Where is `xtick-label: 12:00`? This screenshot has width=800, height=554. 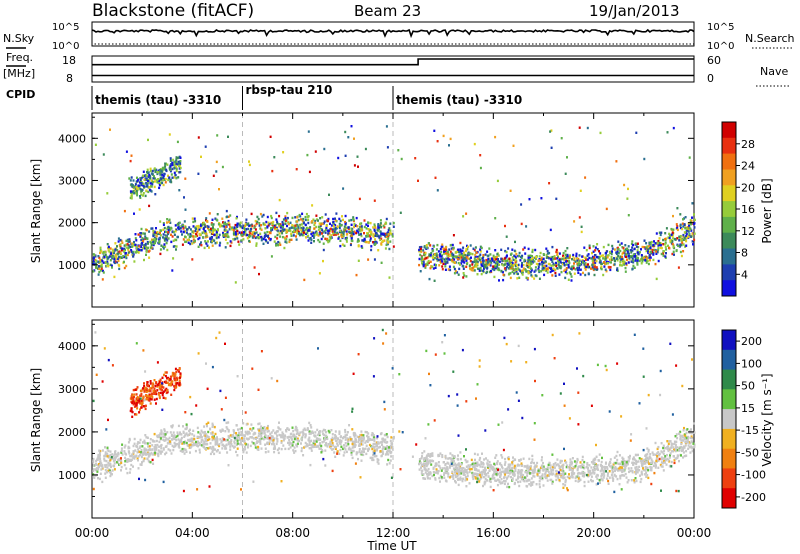
xtick-label: 12:00 is located at coordinates (393, 533).